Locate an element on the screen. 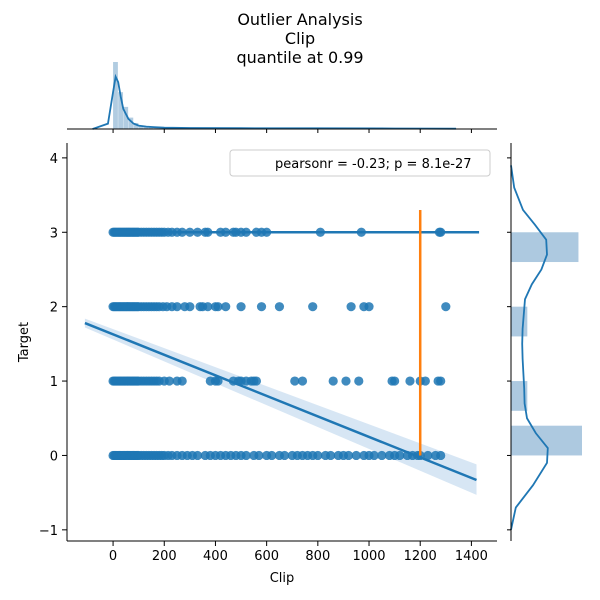  x-tick-label: 0 is located at coordinates (113, 556).